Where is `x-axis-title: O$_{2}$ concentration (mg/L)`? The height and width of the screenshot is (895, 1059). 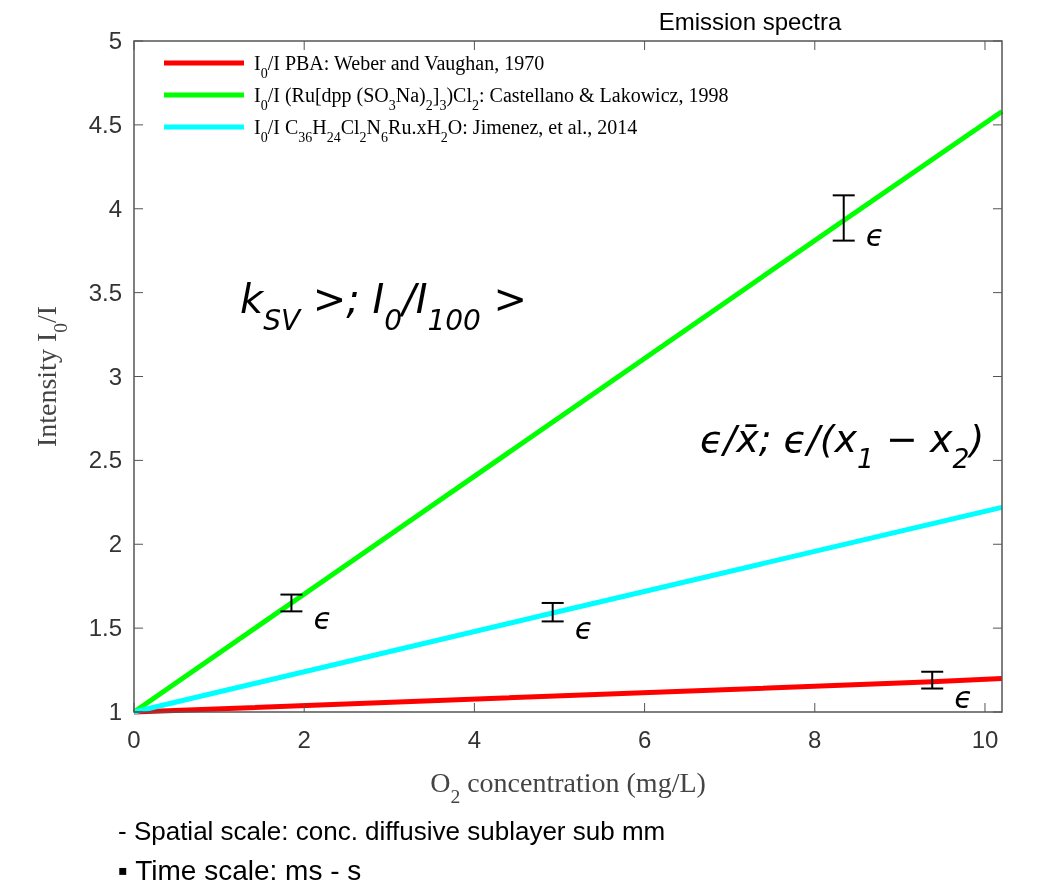 x-axis-title: O$_{2}$ concentration (mg/L) is located at coordinates (568, 787).